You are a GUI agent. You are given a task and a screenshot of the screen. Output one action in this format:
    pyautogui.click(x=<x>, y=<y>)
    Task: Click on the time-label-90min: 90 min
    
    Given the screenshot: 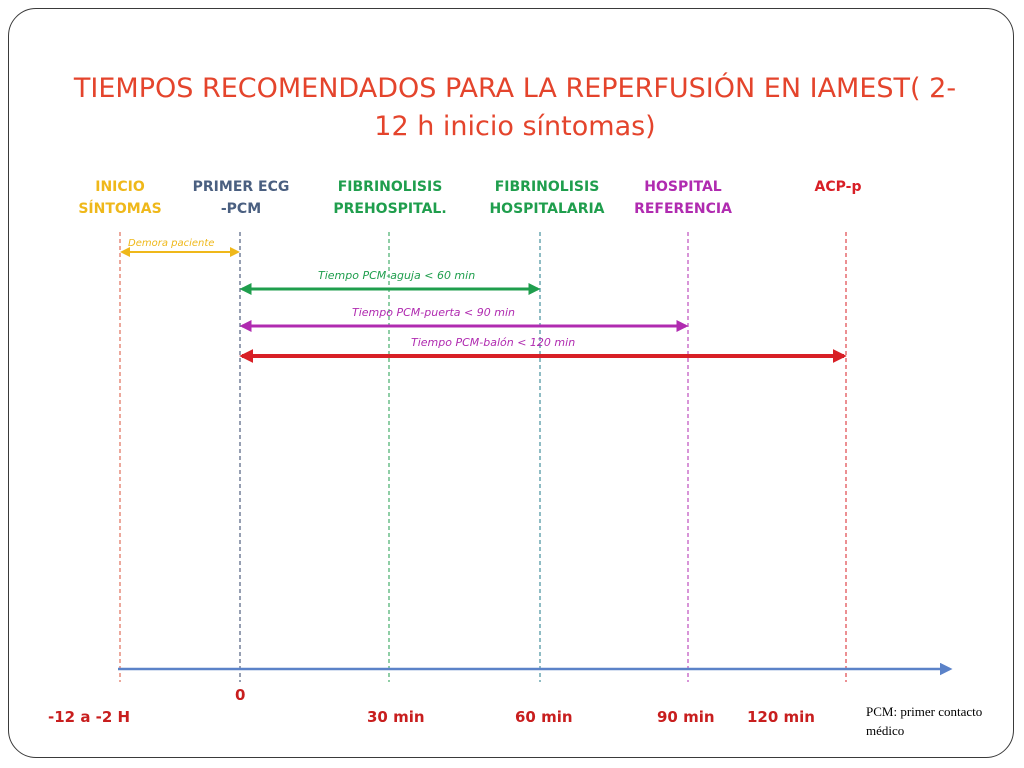 What is the action you would take?
    pyautogui.click(x=686, y=717)
    